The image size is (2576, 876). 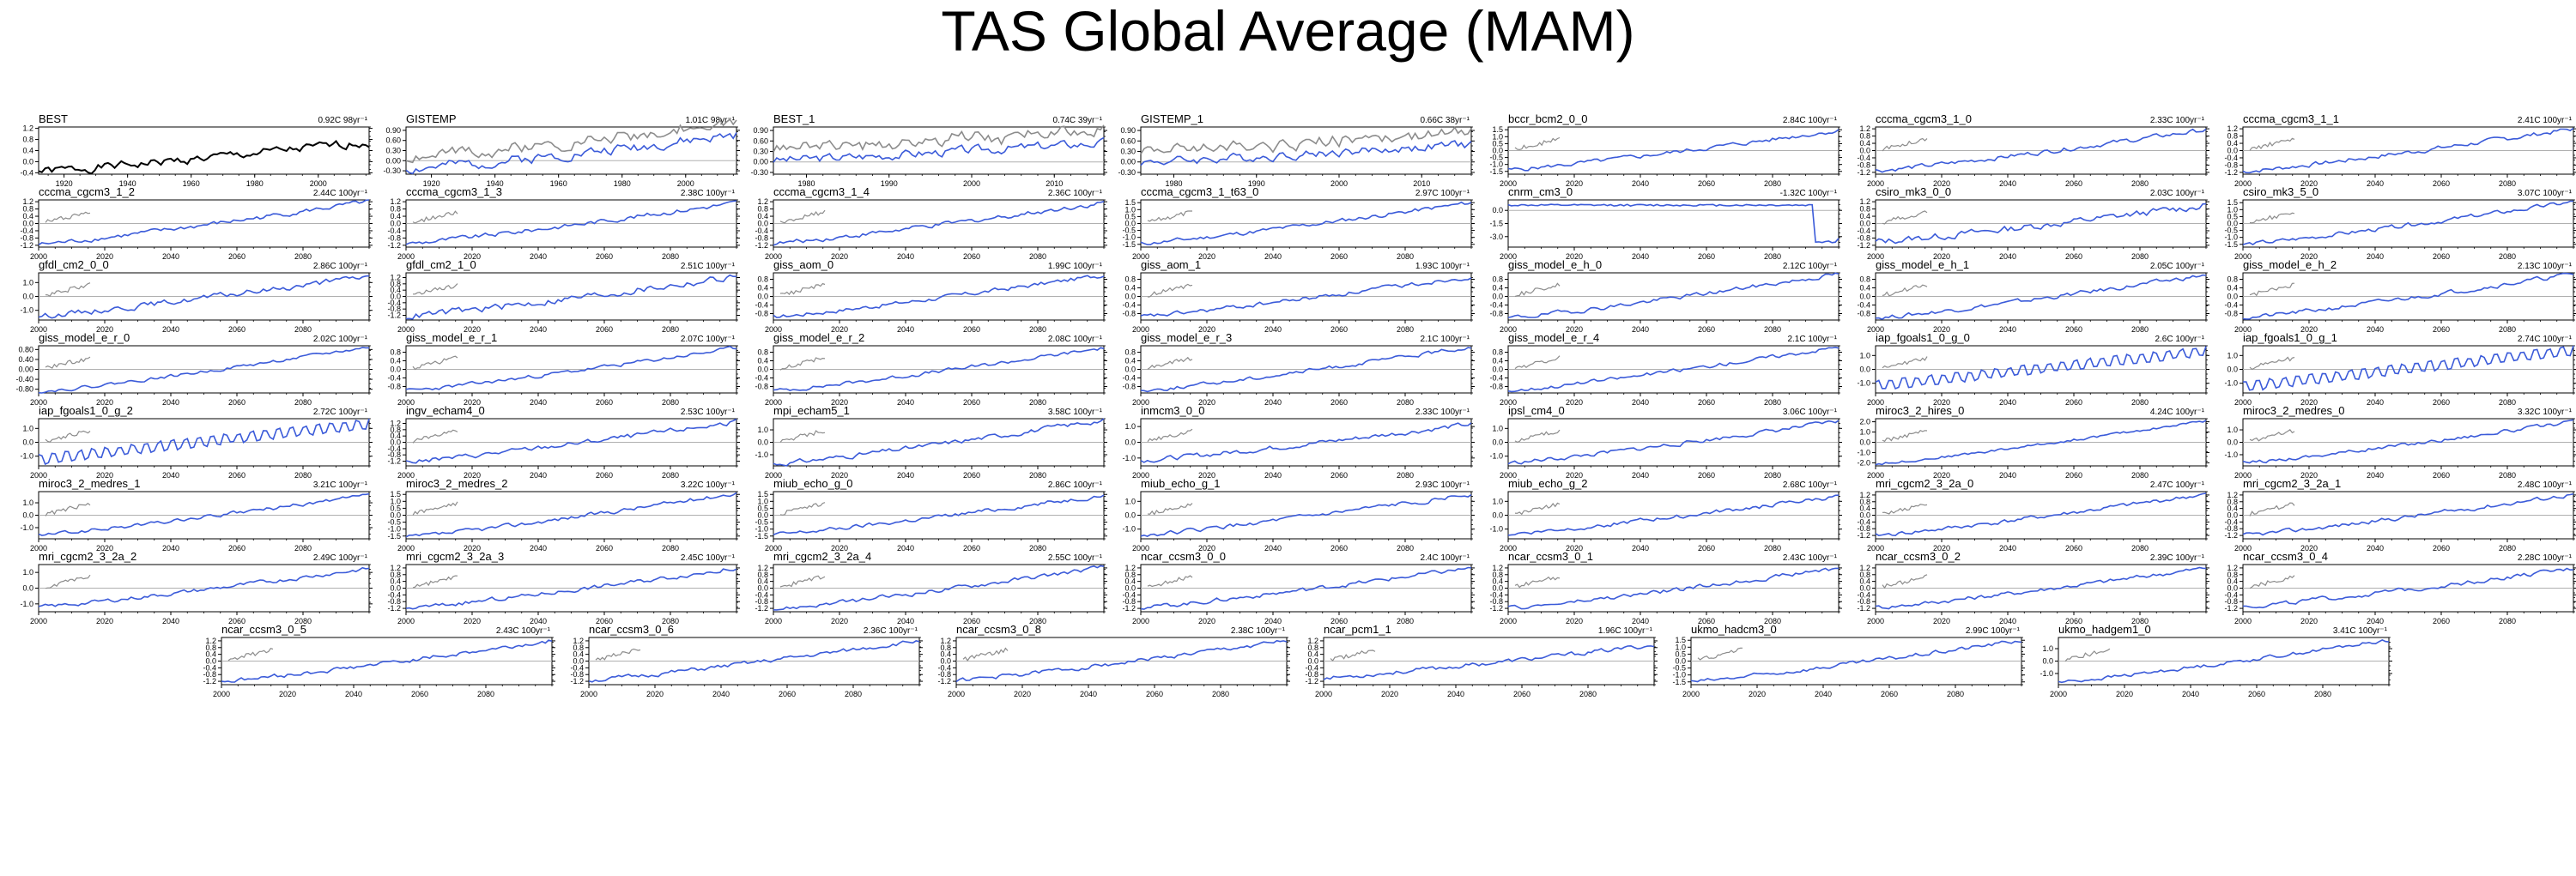 I want to click on panel-trend-label: 3.06C 100yr⁻¹, so click(x=1810, y=413).